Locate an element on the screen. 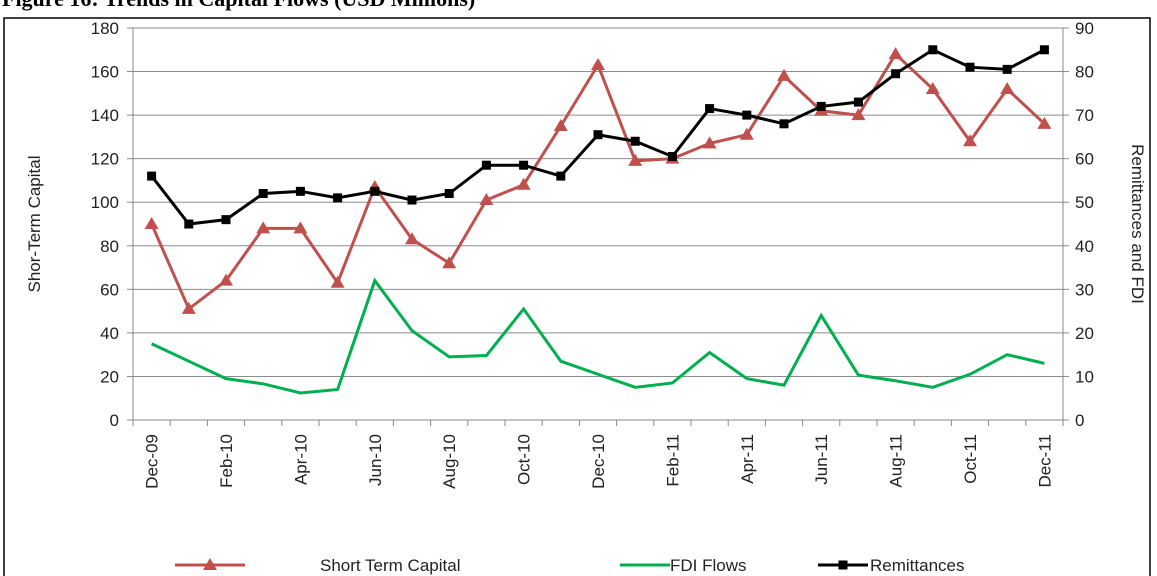  y-tick-label: 0 is located at coordinates (114, 420).